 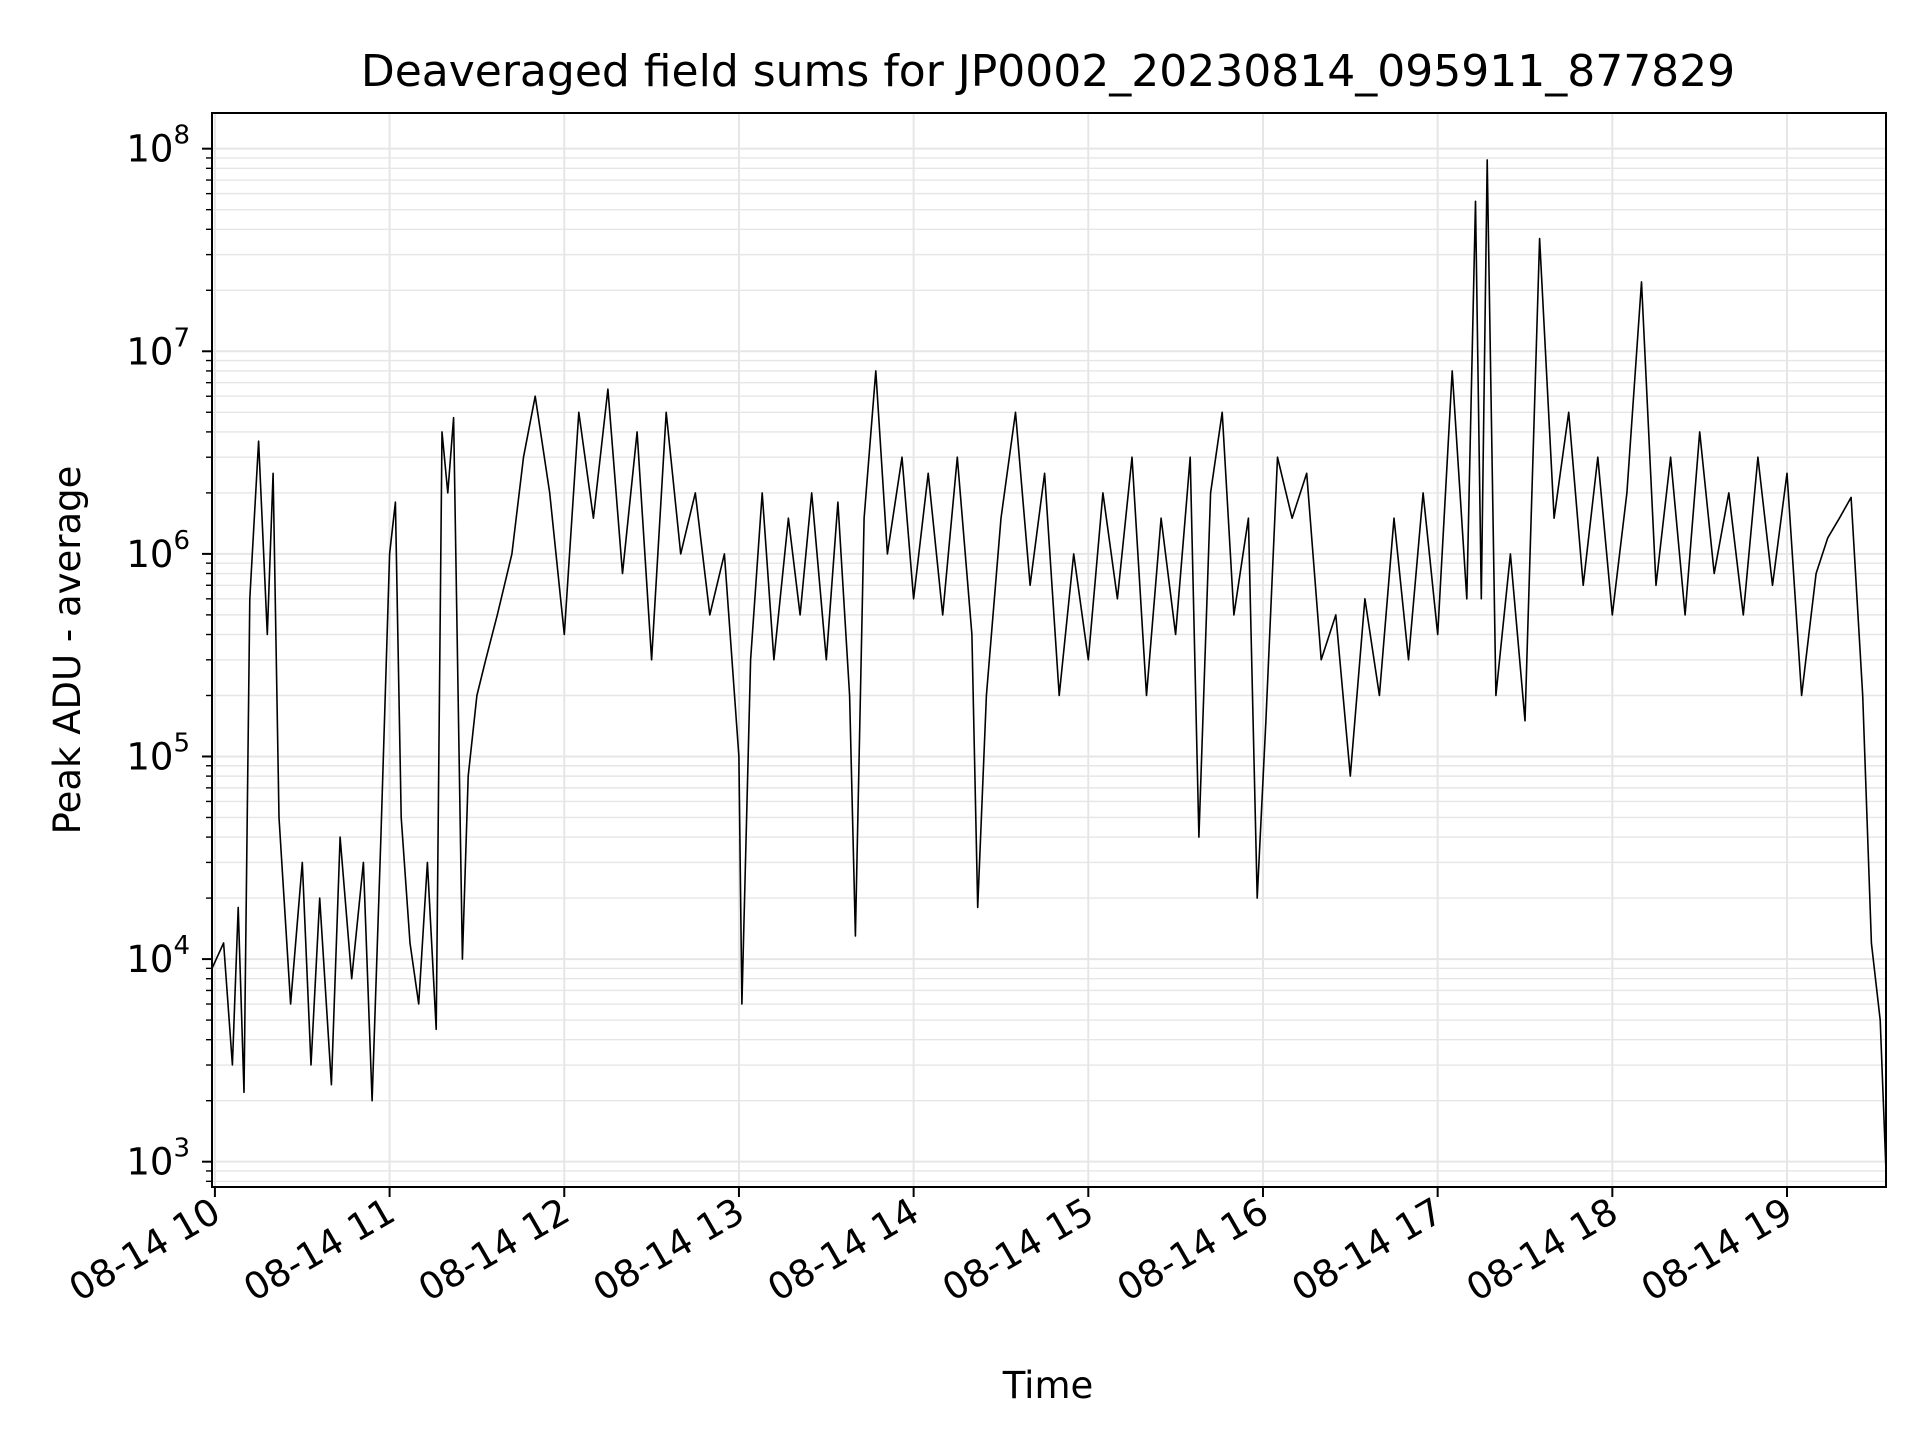 What do you see at coordinates (181, 136) in the screenshot?
I see `y-tick-exponent: 8` at bounding box center [181, 136].